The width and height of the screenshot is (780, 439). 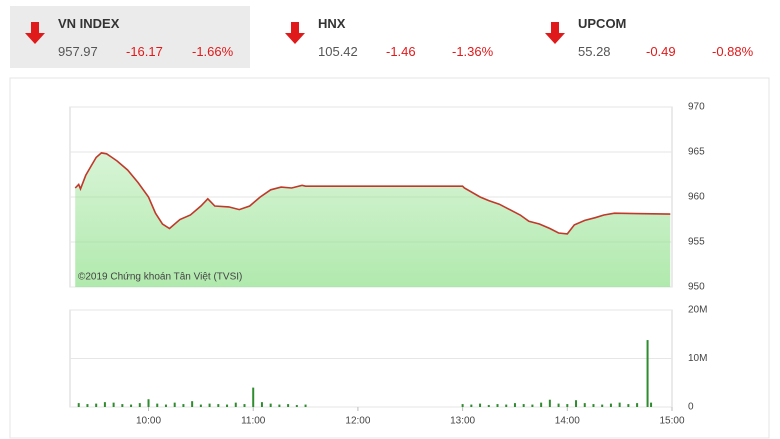 I want to click on x-tick-label: 15:00, so click(x=671, y=421).